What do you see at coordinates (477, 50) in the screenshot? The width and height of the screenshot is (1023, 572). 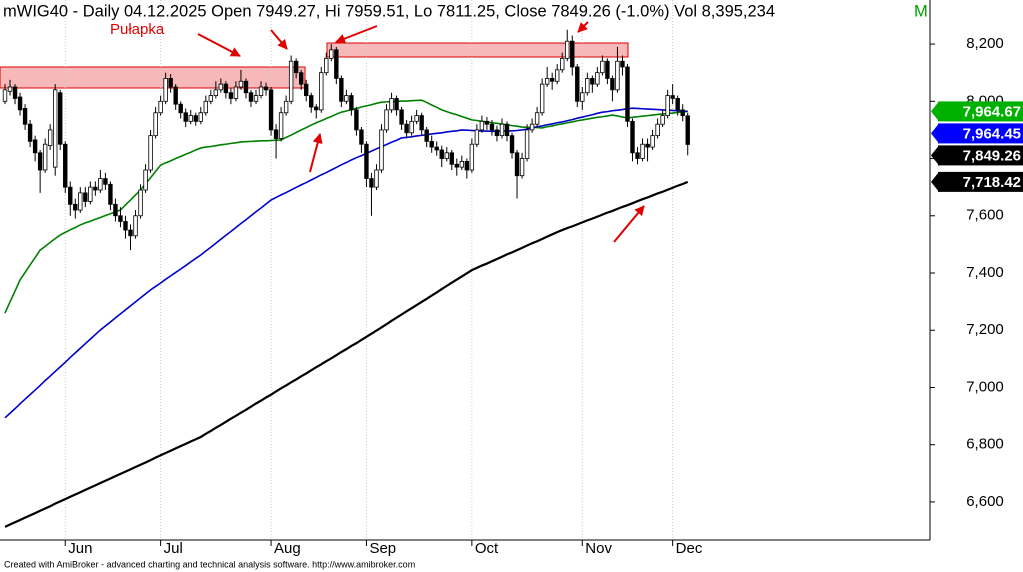 I see `resistance-zone` at bounding box center [477, 50].